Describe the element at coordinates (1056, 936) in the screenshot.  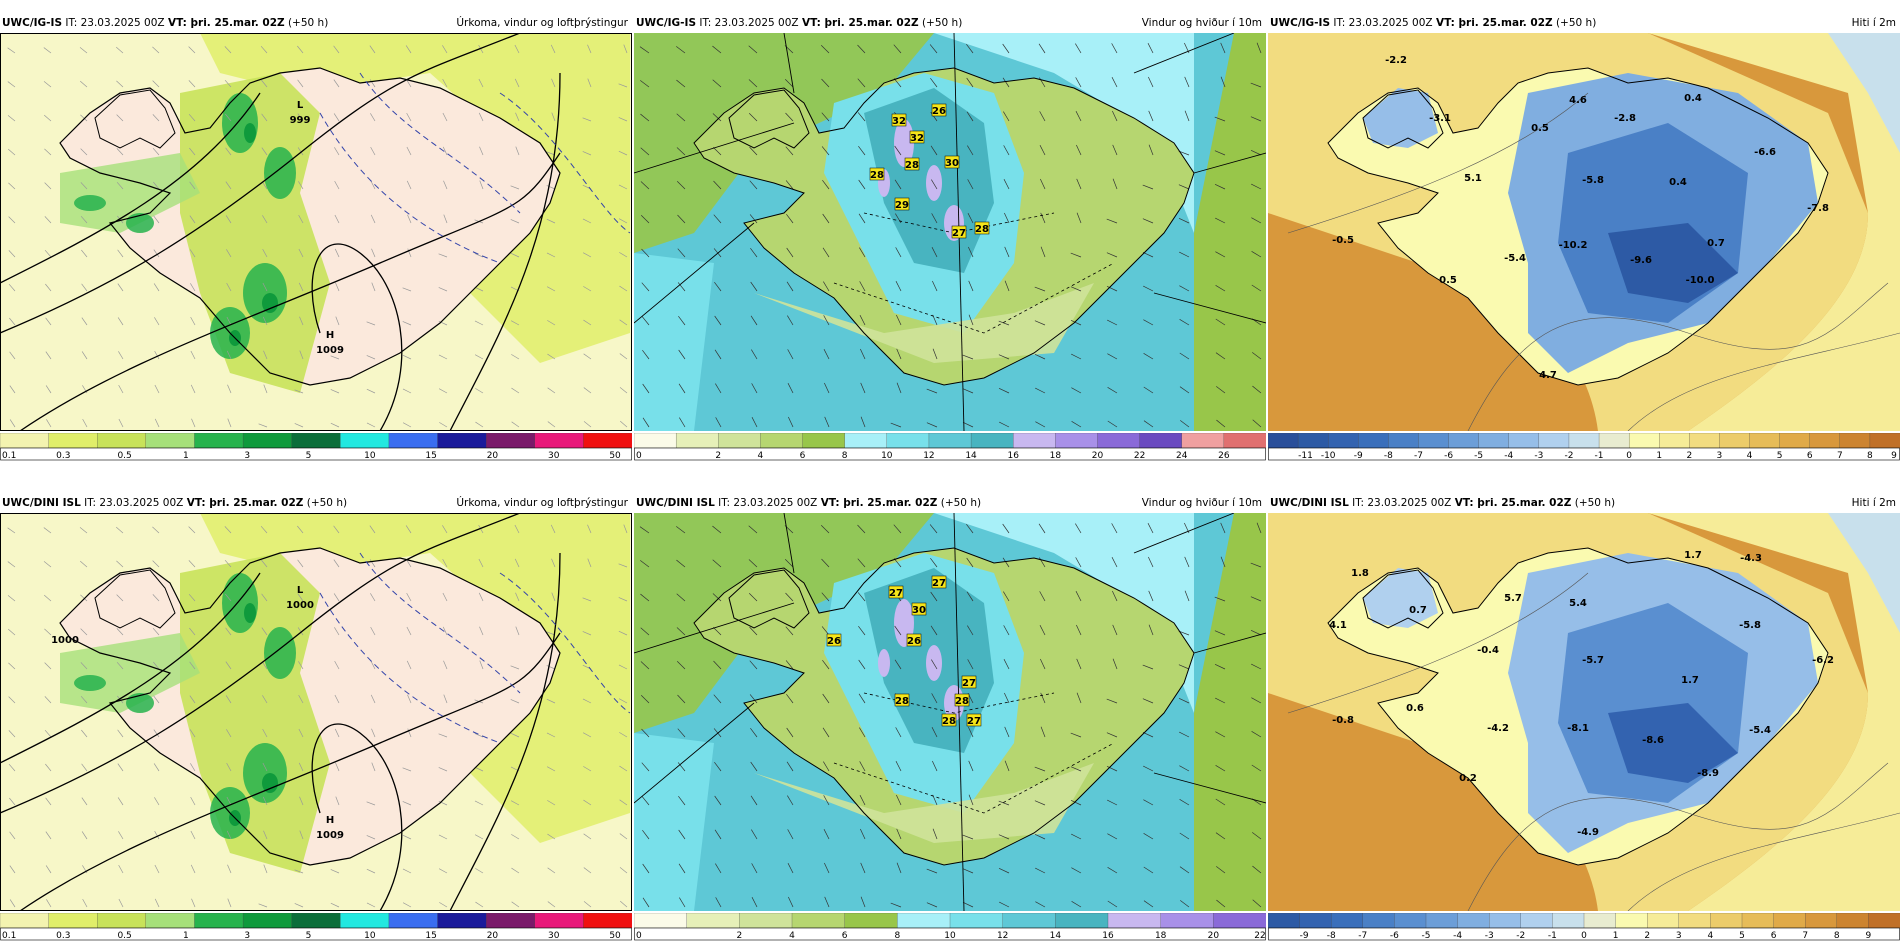
I see `scale-tick-label: 14` at that location.